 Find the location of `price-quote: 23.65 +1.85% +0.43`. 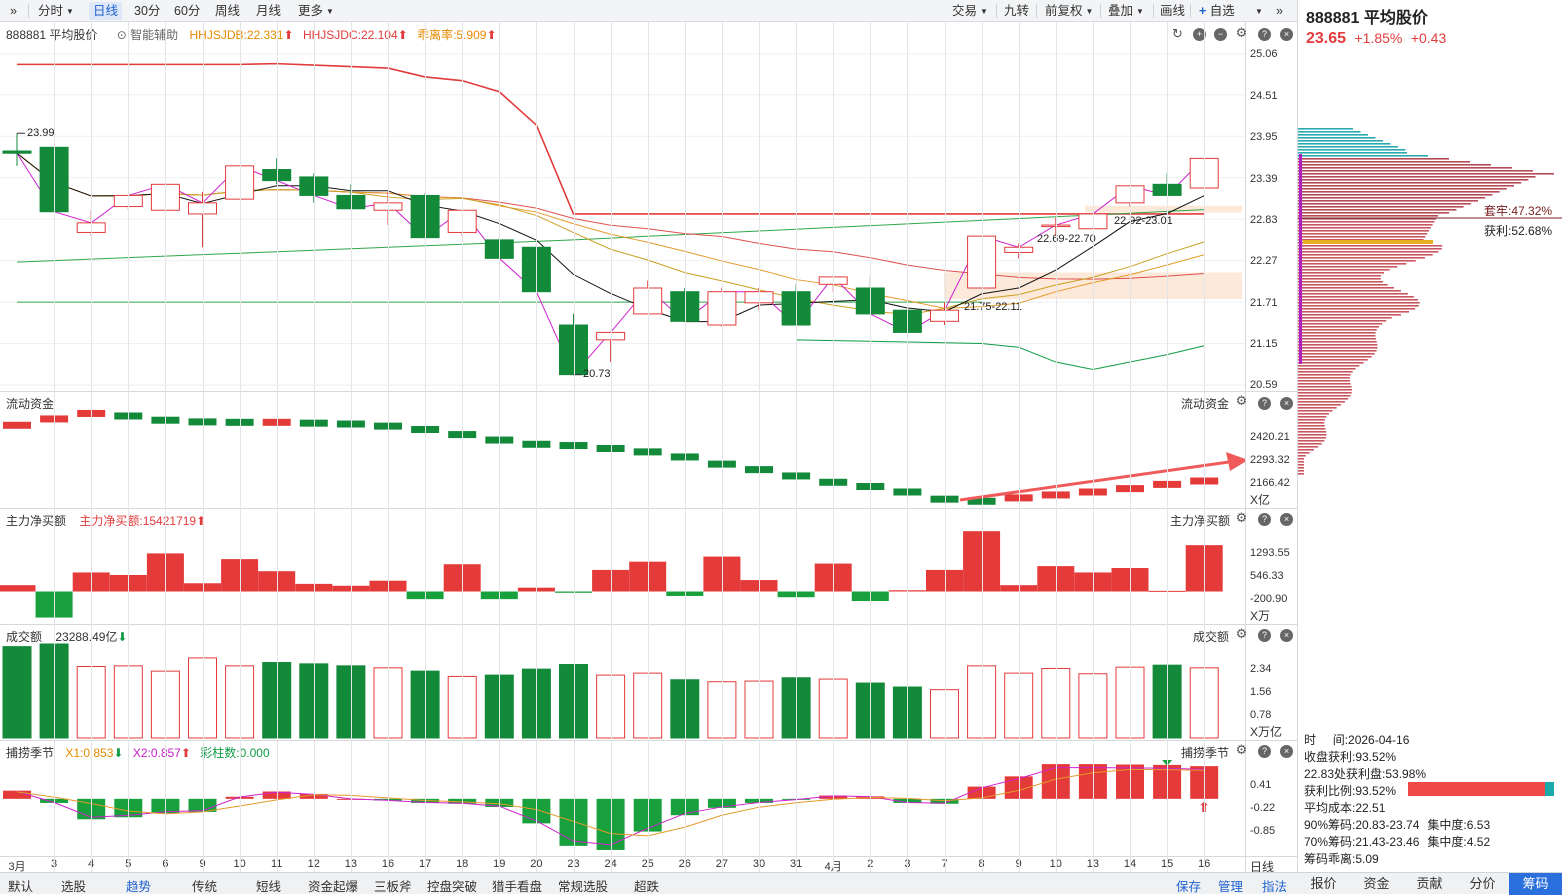

price-quote: 23.65 +1.85% +0.43 is located at coordinates (1376, 38).